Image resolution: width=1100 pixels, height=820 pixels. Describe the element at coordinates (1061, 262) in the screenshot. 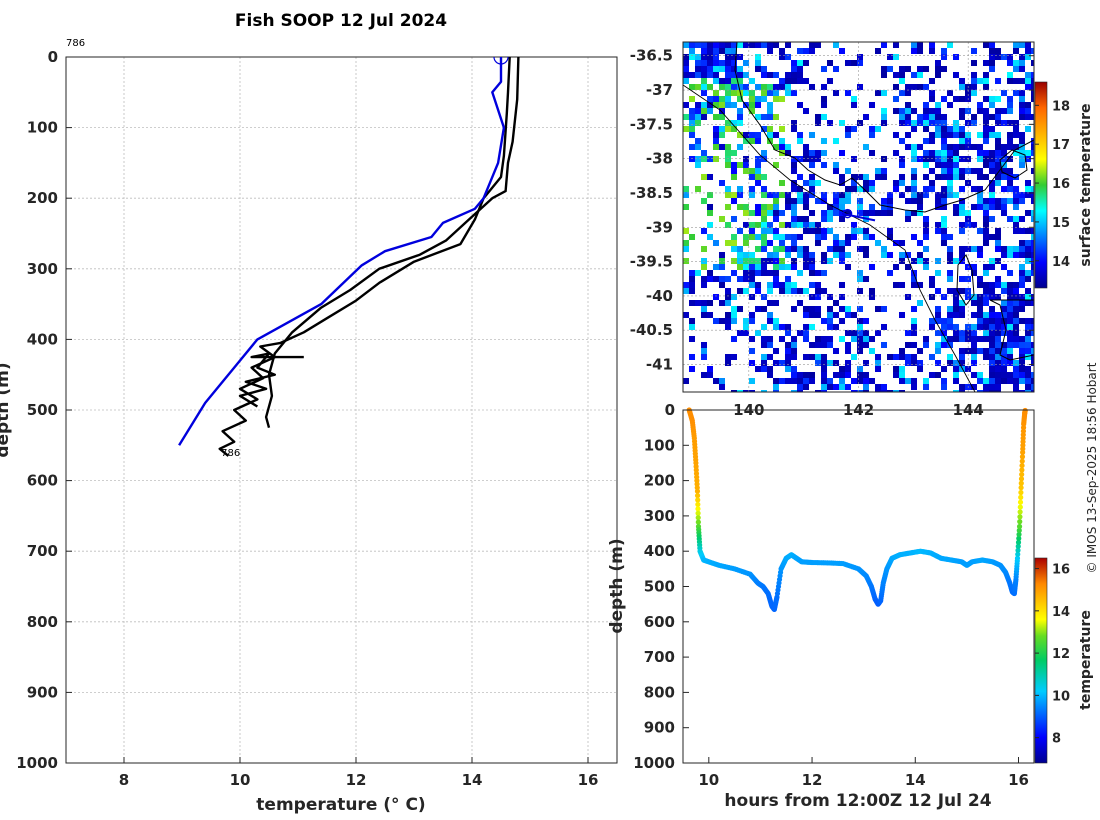

I see `map-colorbar-tick-label: 14` at that location.